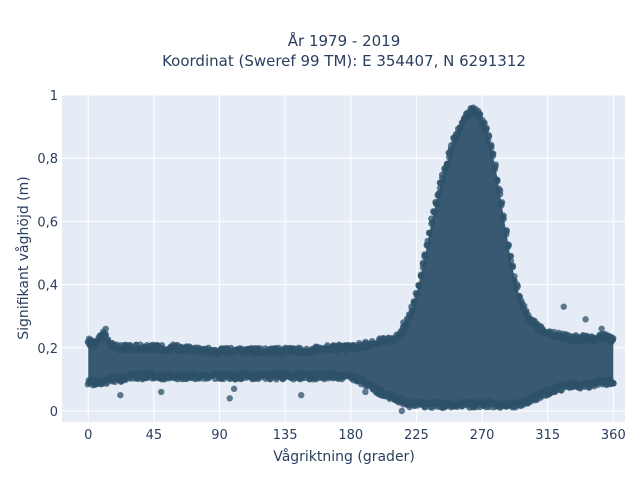 This screenshot has width=640, height=484. What do you see at coordinates (47, 286) in the screenshot?
I see `y-tick-label: 0,4` at bounding box center [47, 286].